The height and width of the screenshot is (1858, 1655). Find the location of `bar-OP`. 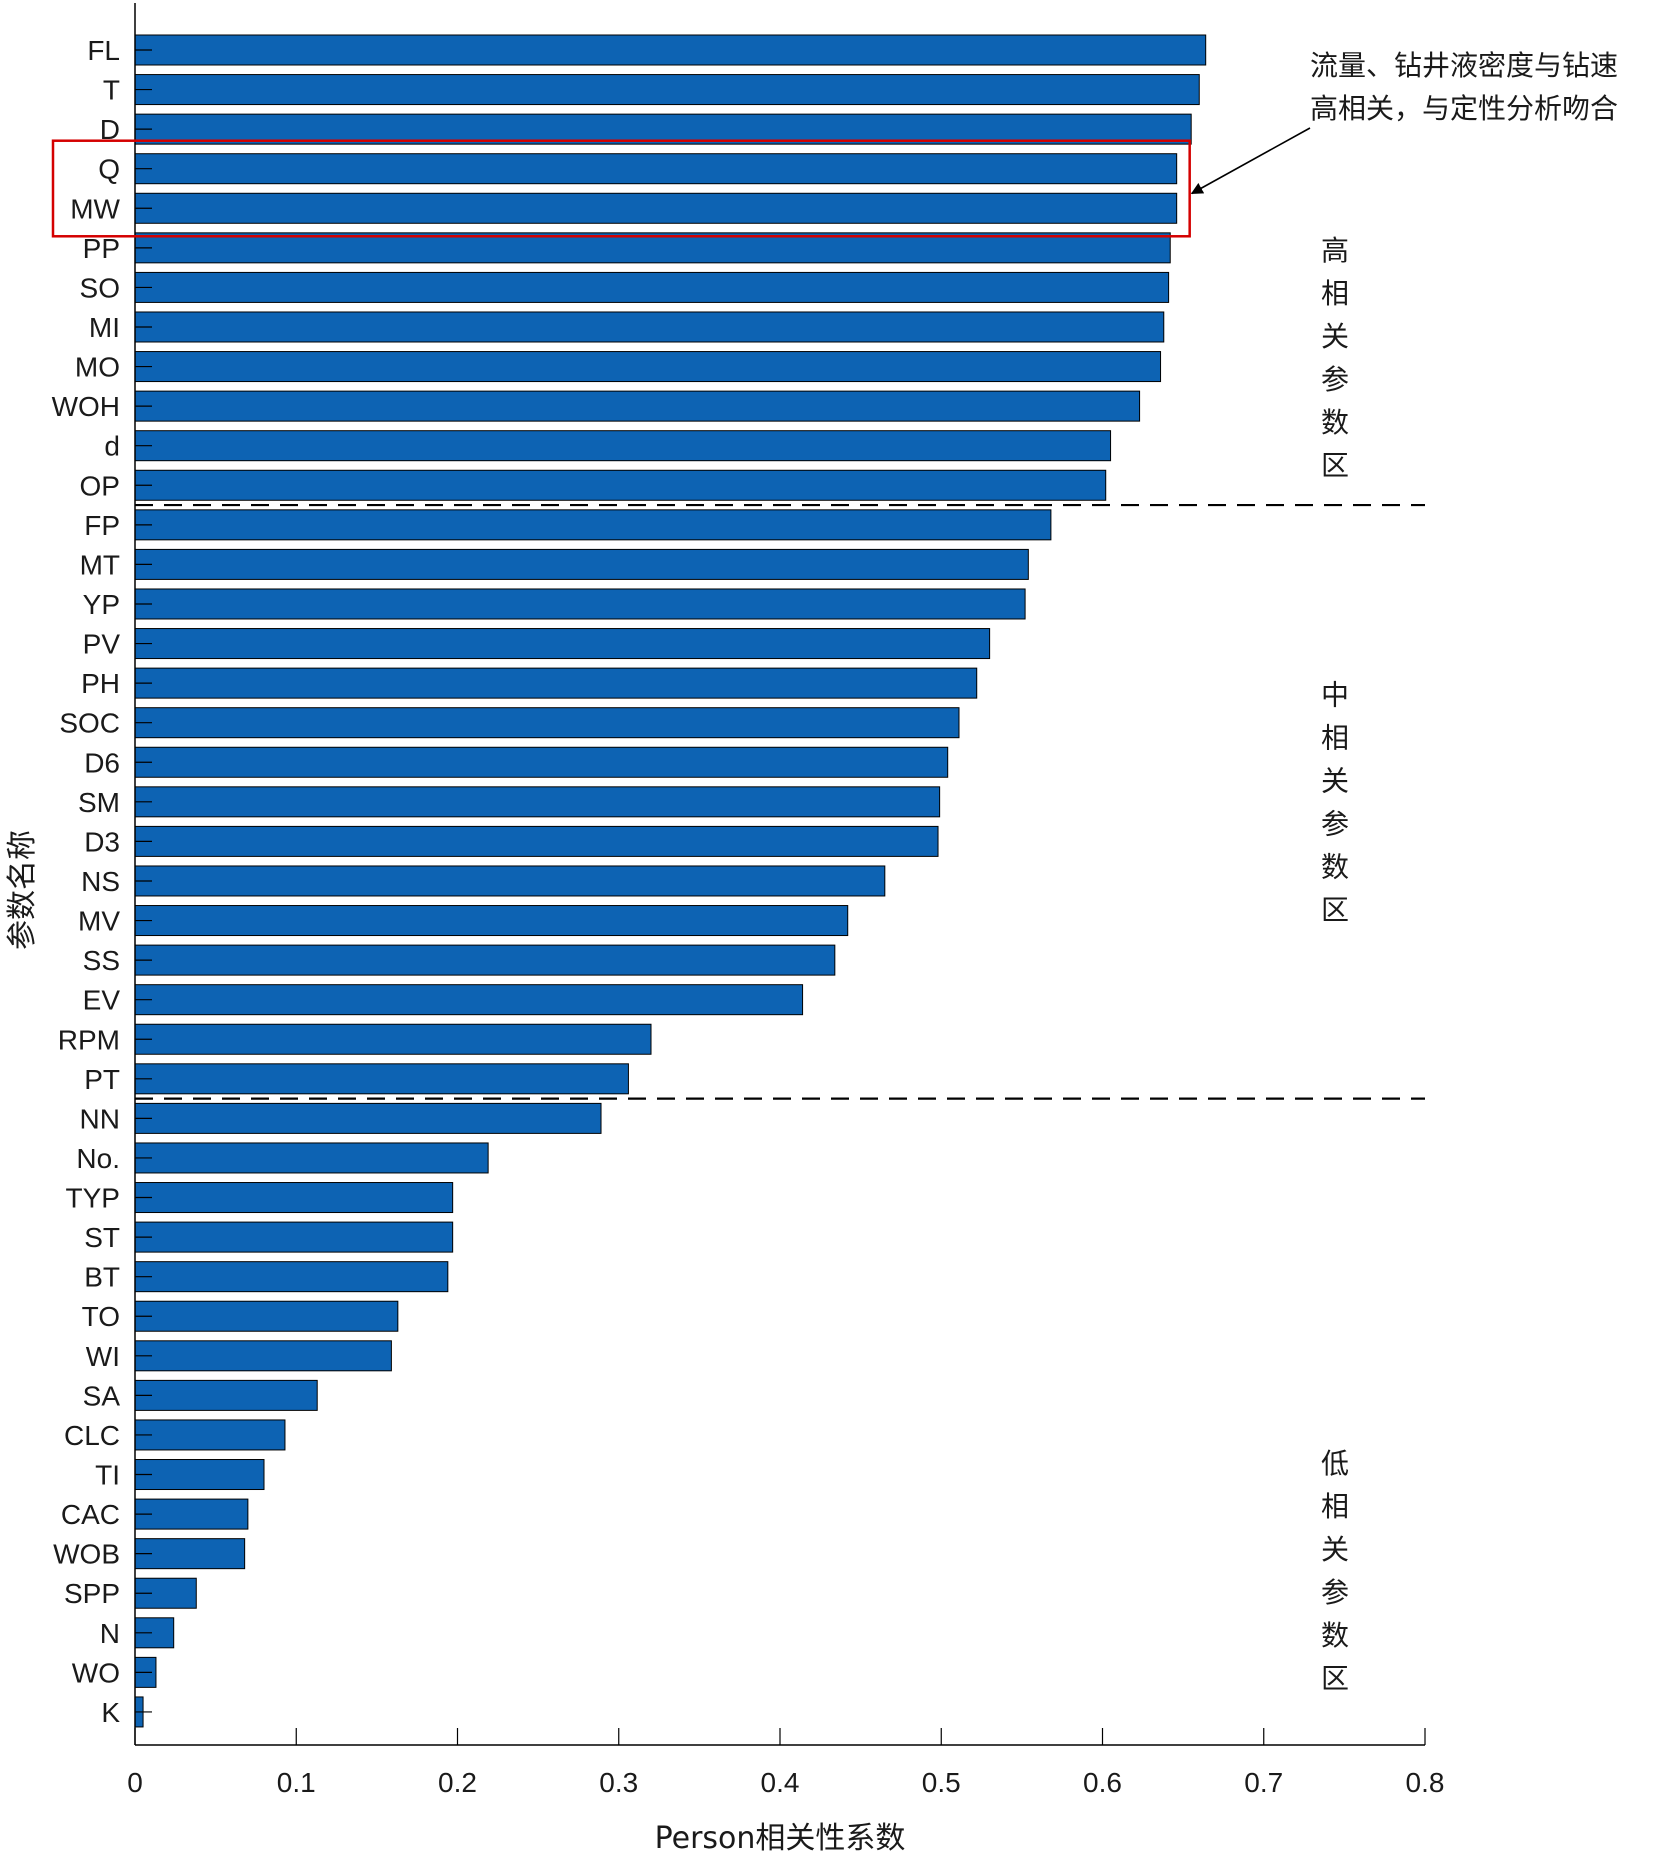

bar-OP is located at coordinates (620, 485).